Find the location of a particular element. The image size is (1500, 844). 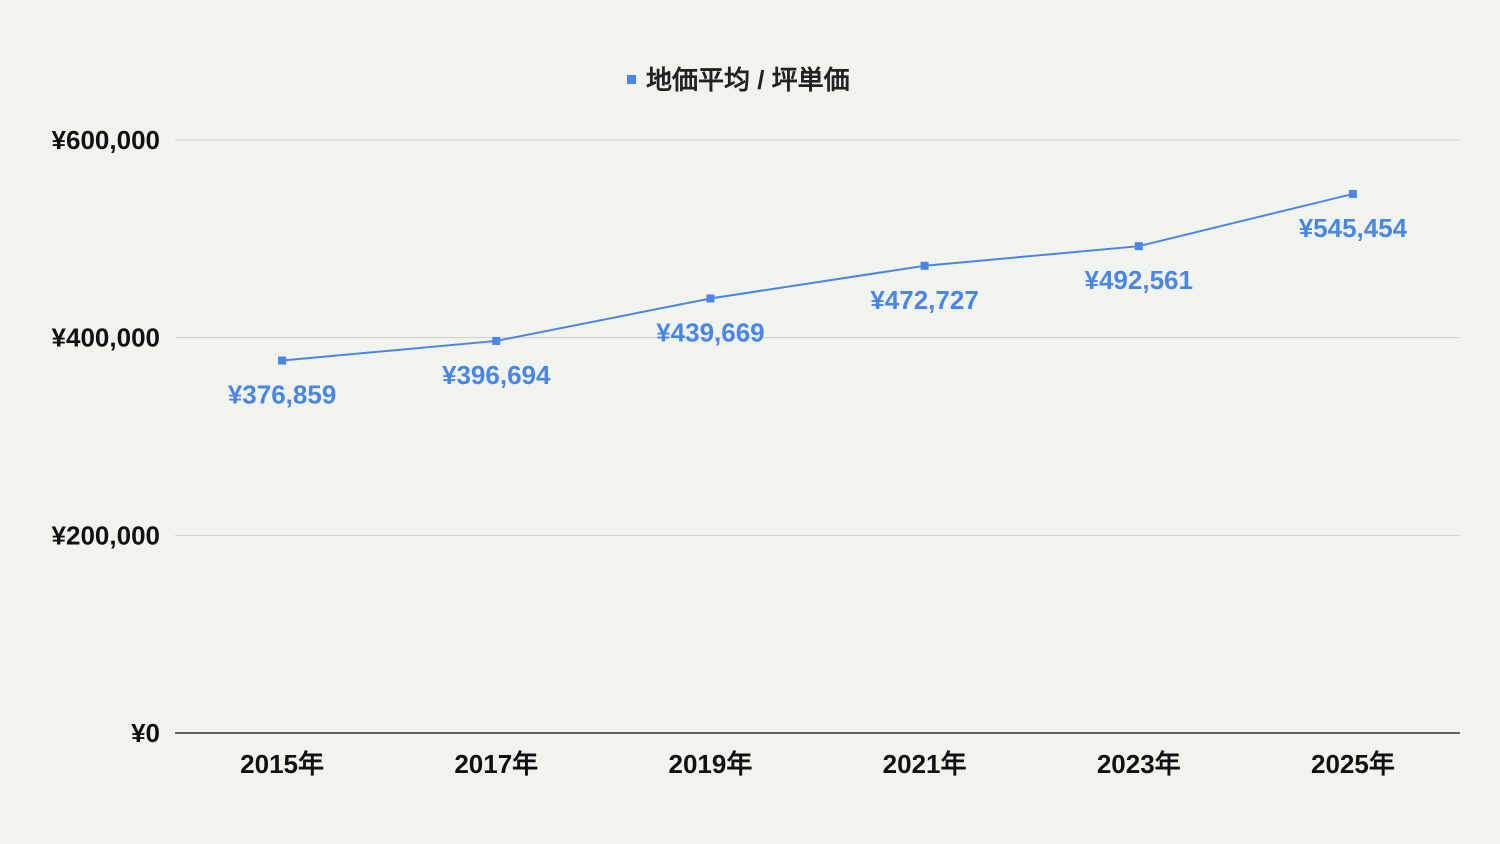

x-tick-label: 2021年 is located at coordinates (925, 764).